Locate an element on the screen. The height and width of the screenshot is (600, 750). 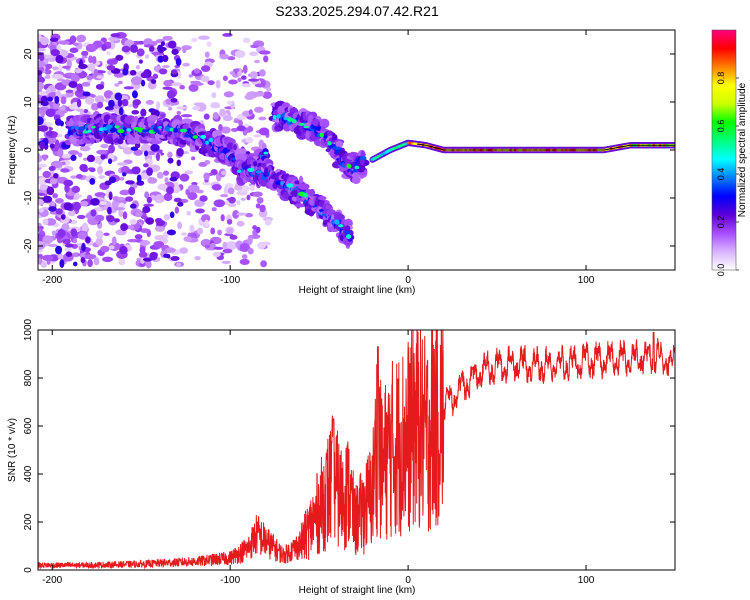
x-tick-label: 100 is located at coordinates (586, 580).